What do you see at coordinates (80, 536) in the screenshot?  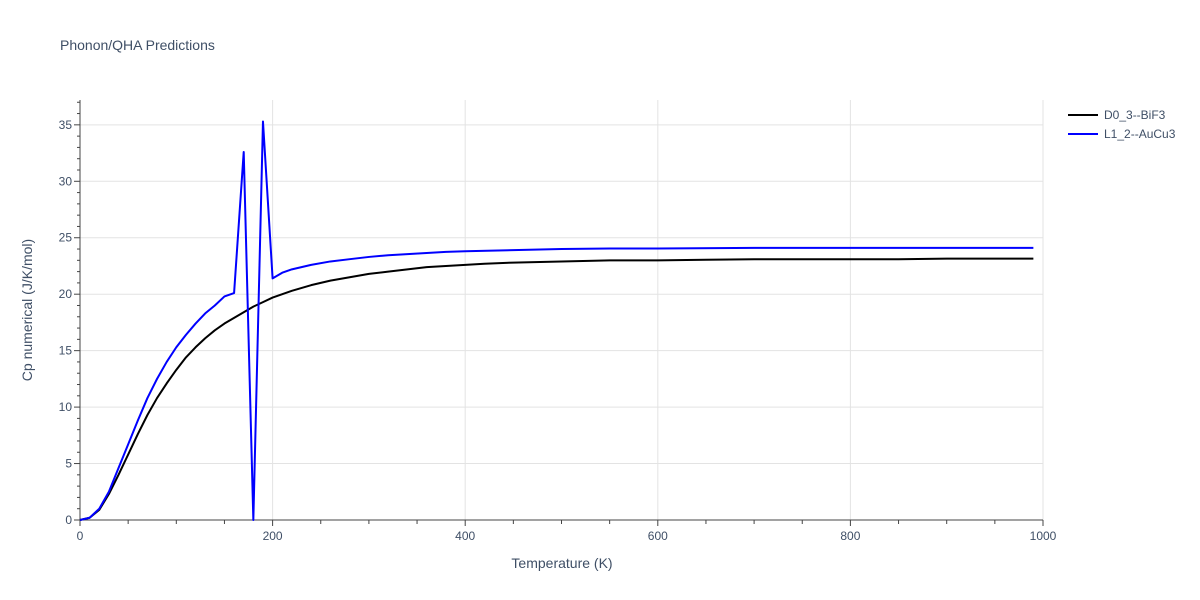 I see `x-tick-label: 0` at bounding box center [80, 536].